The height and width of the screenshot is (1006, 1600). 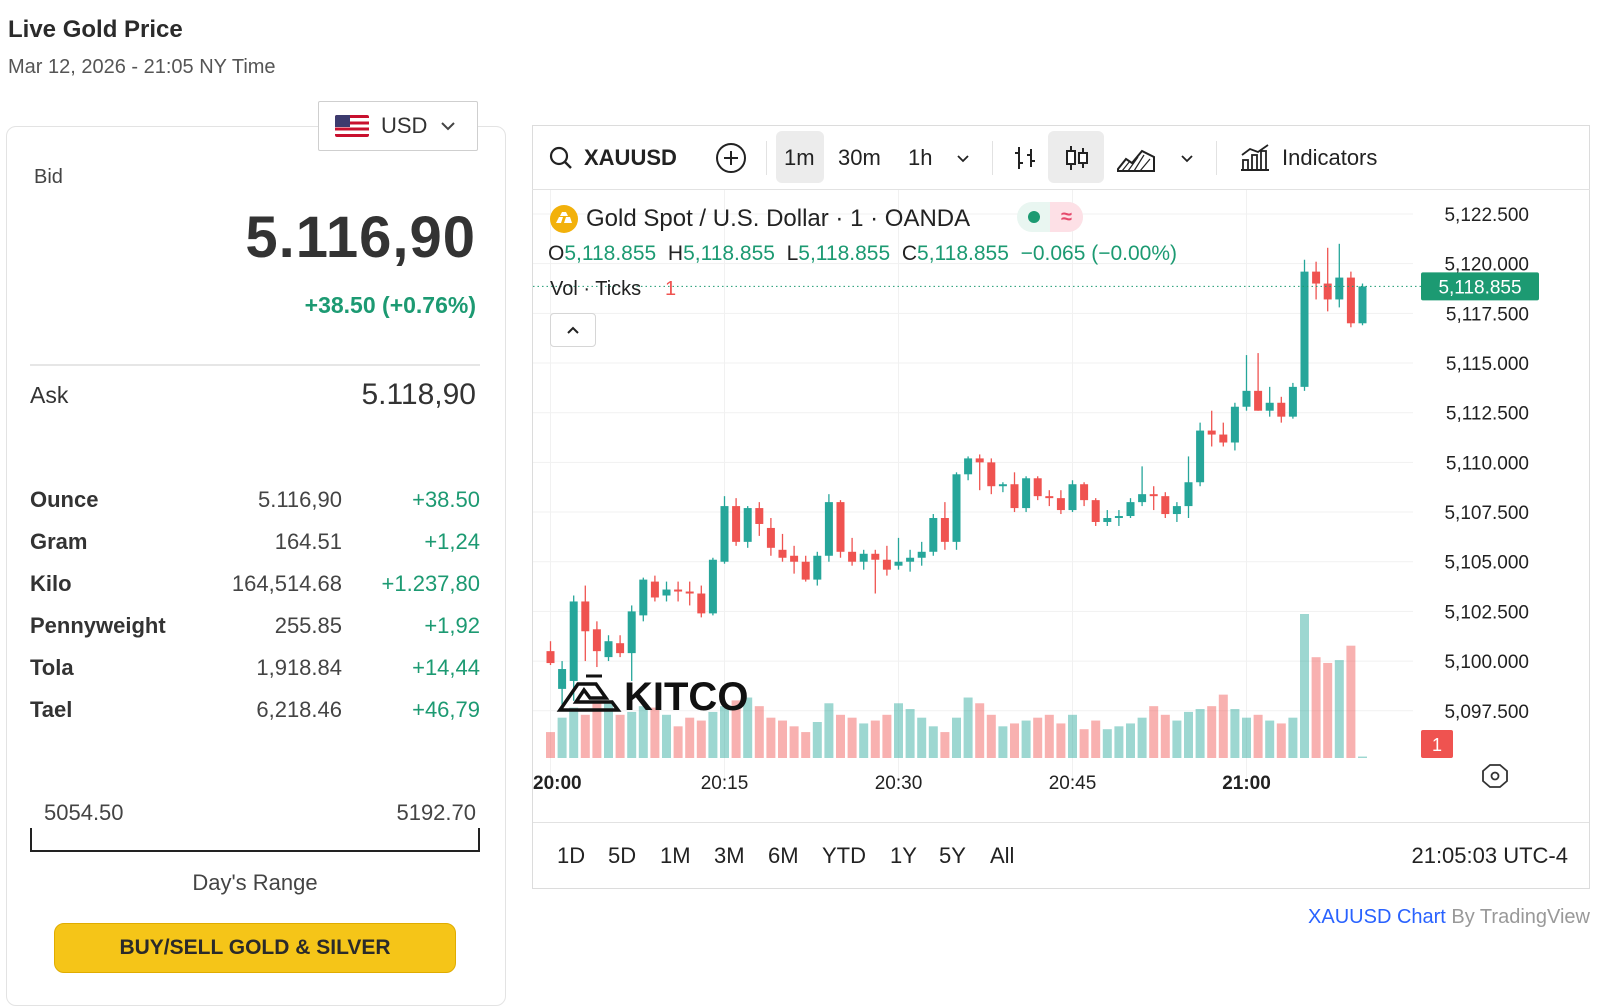 What do you see at coordinates (95, 29) in the screenshot?
I see `page-title: Live Gold Price` at bounding box center [95, 29].